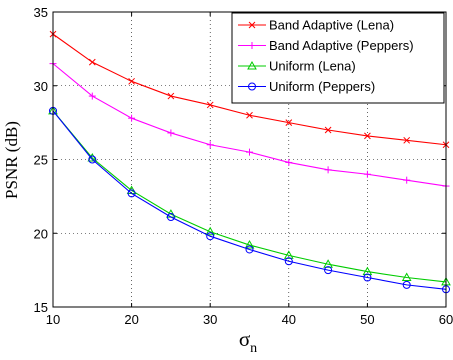 This screenshot has width=453, height=360. What do you see at coordinates (367, 319) in the screenshot?
I see `x-tick-label: 50` at bounding box center [367, 319].